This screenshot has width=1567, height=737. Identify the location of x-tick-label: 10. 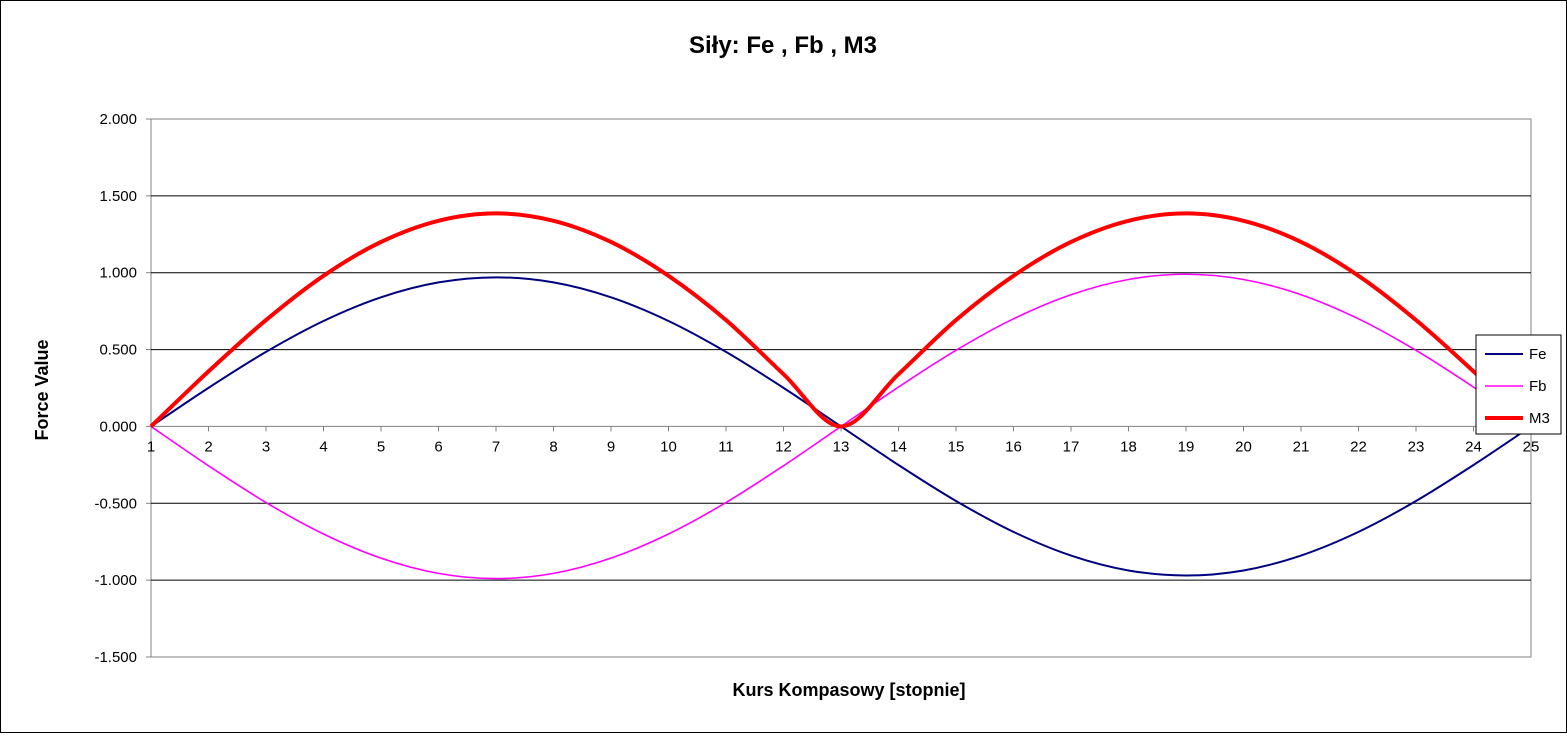
(668, 446).